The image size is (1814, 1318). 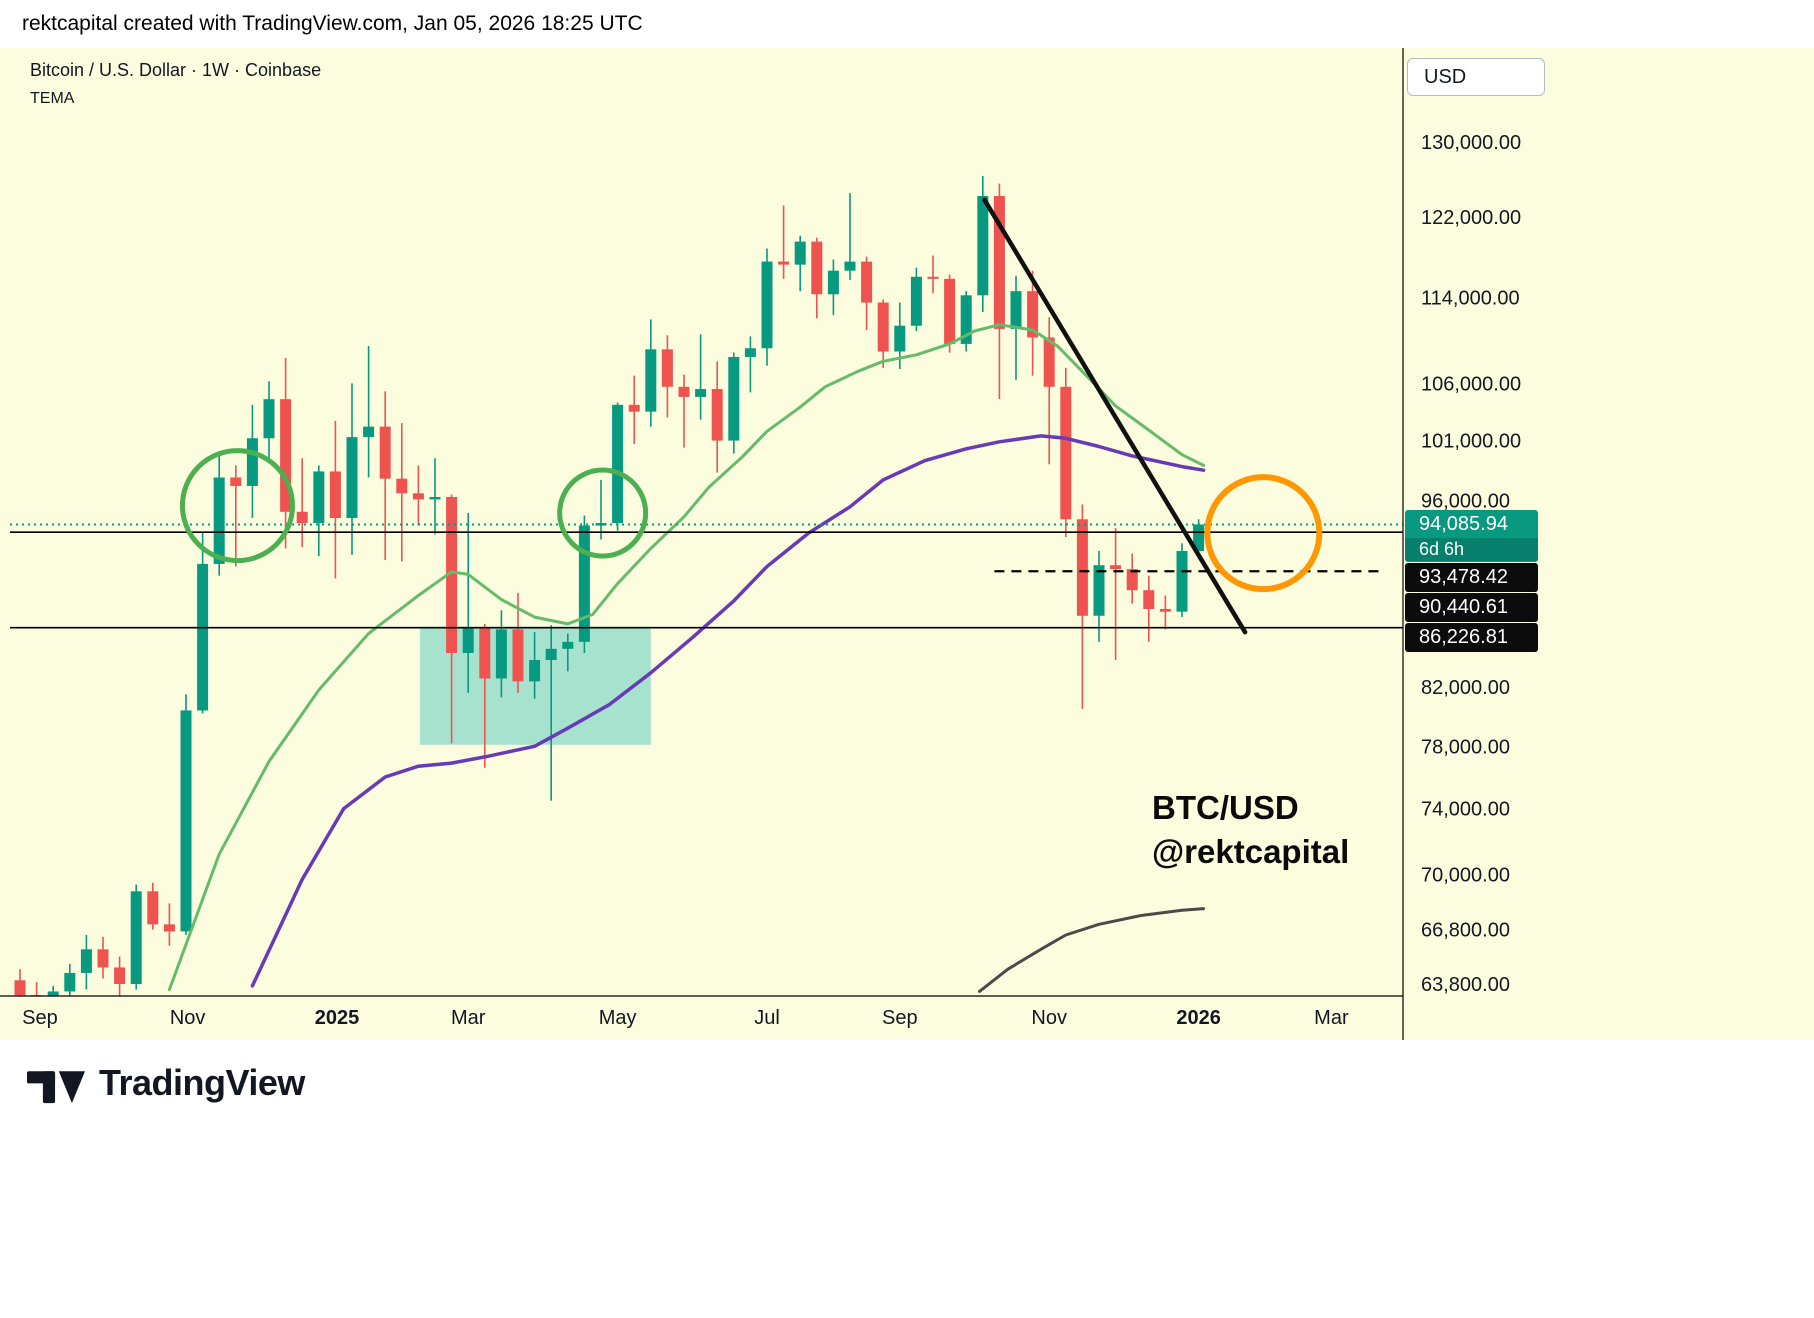 I want to click on current-price-badge: 94,085.94 6d 6h, so click(x=1471, y=536).